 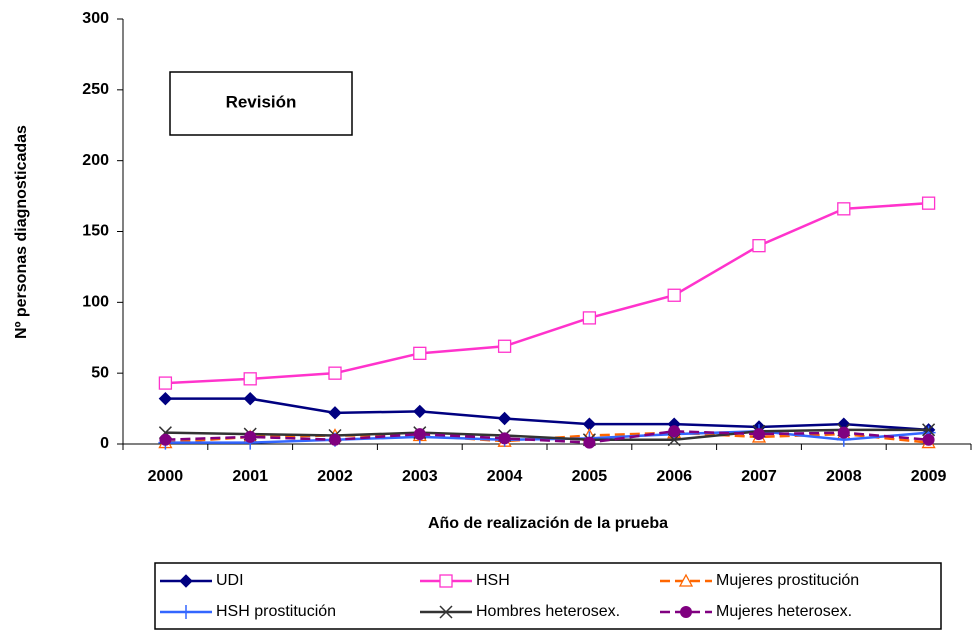 What do you see at coordinates (95, 89) in the screenshot?
I see `y-tick-label: 250` at bounding box center [95, 89].